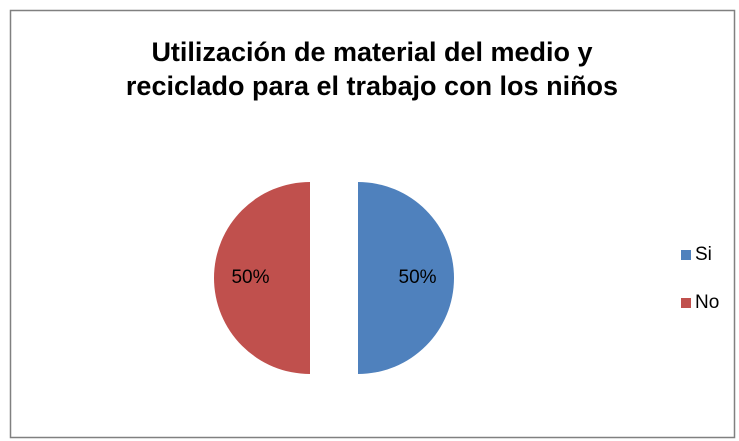 This screenshot has height=441, width=739. What do you see at coordinates (707, 302) in the screenshot?
I see `legend-label: No` at bounding box center [707, 302].